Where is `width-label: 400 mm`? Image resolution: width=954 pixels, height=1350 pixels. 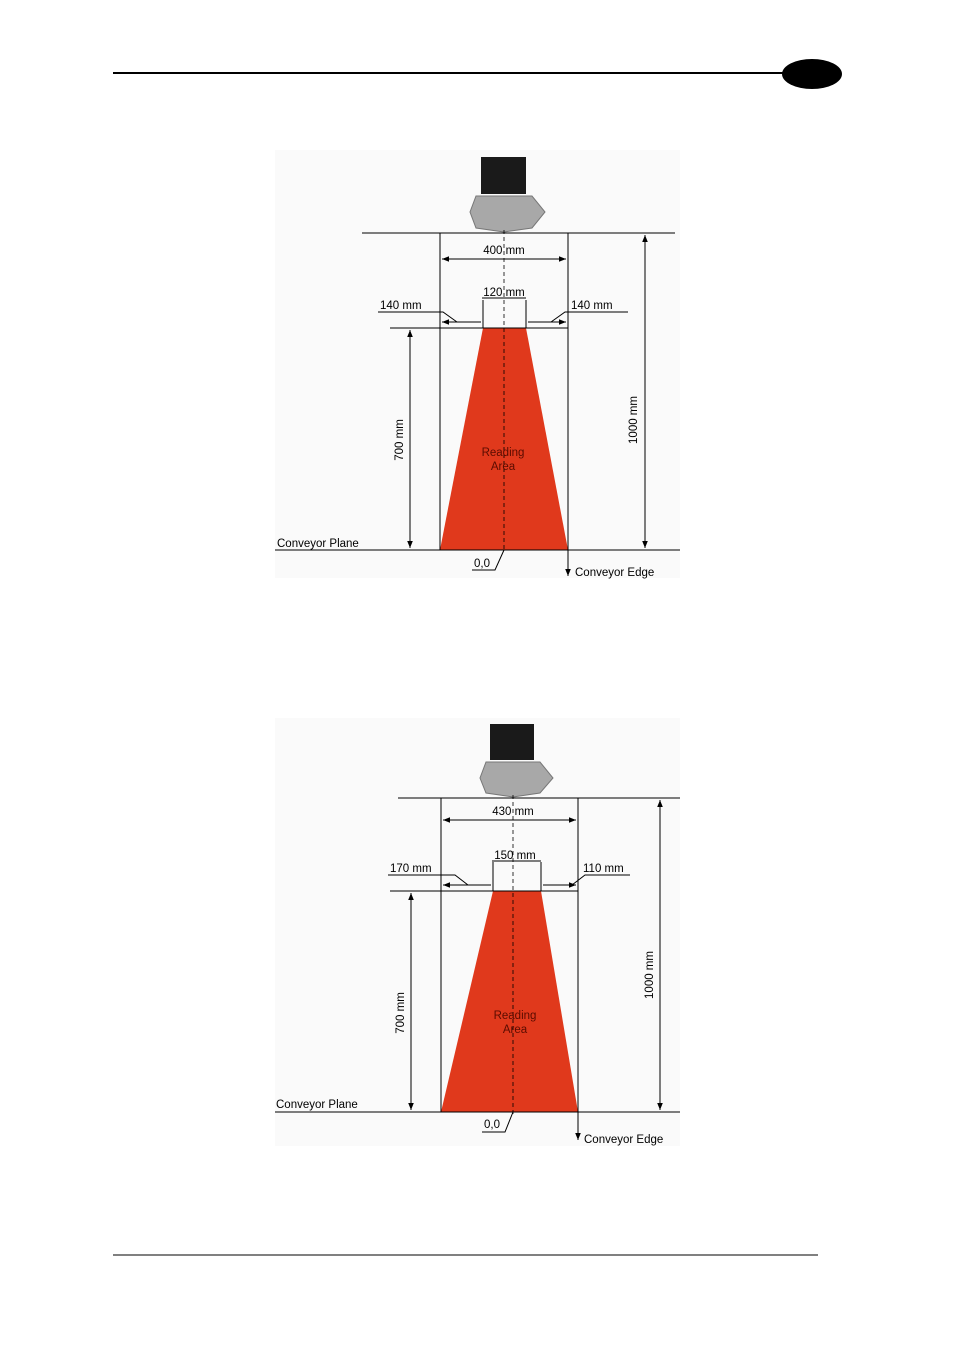 width-label: 400 mm is located at coordinates (504, 251).